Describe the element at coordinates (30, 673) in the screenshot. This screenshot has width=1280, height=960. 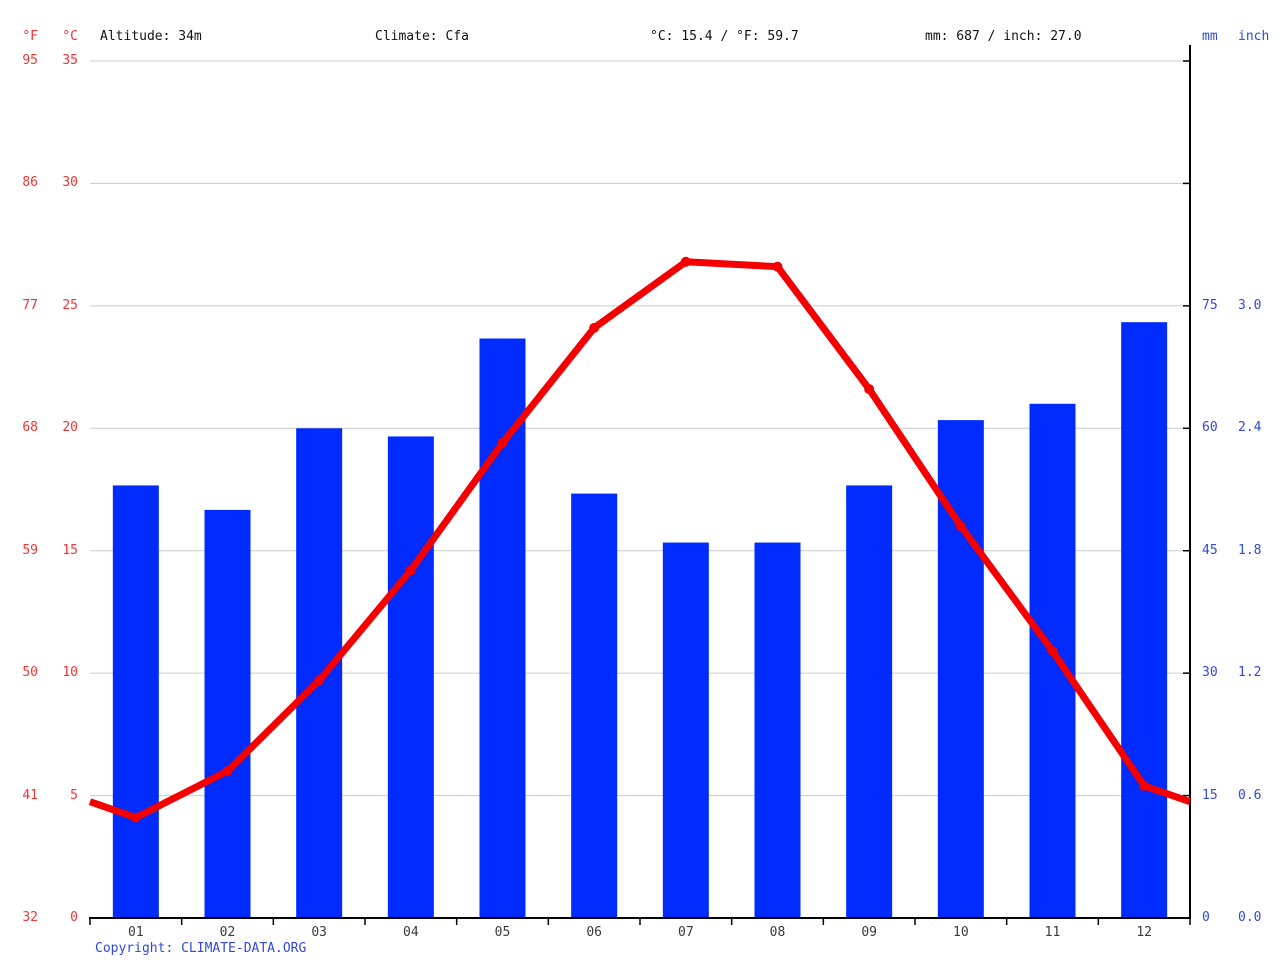
I see `left-axis-label-f-50: 50` at that location.